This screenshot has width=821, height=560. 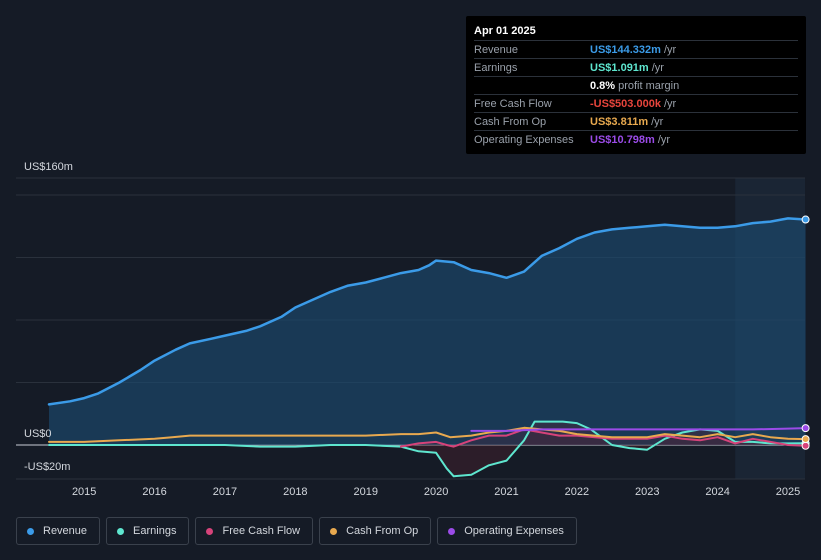 I want to click on tooltip-value: US$3.811m, so click(x=619, y=121).